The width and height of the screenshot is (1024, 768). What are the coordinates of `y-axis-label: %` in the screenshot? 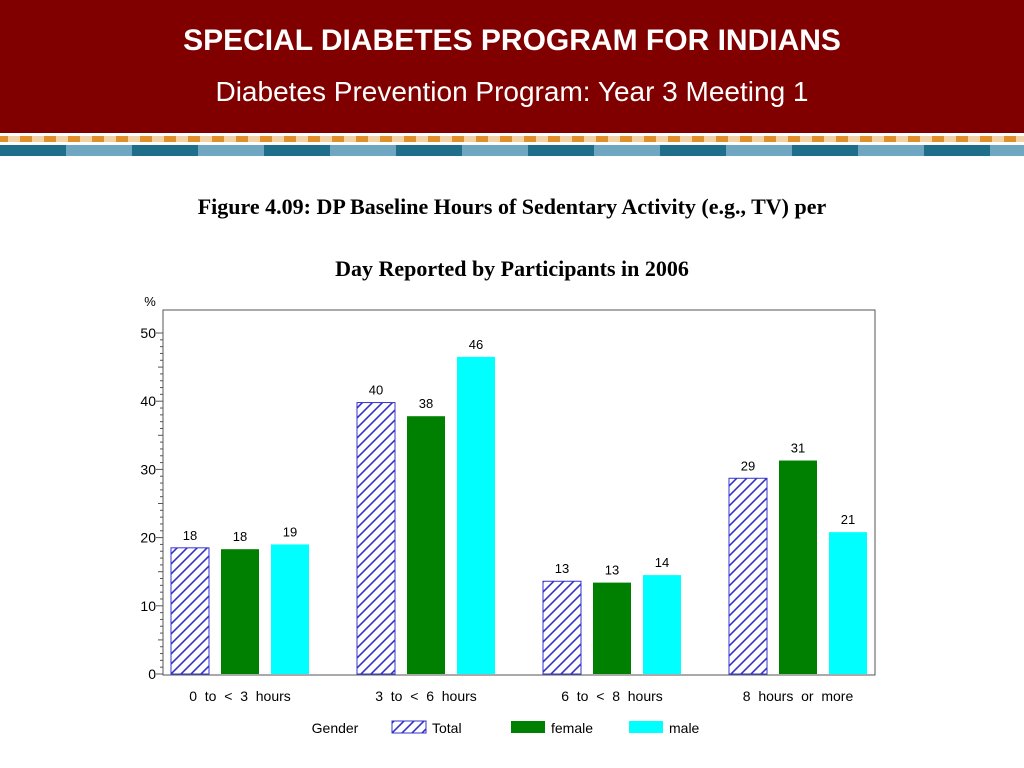 It's located at (150, 301).